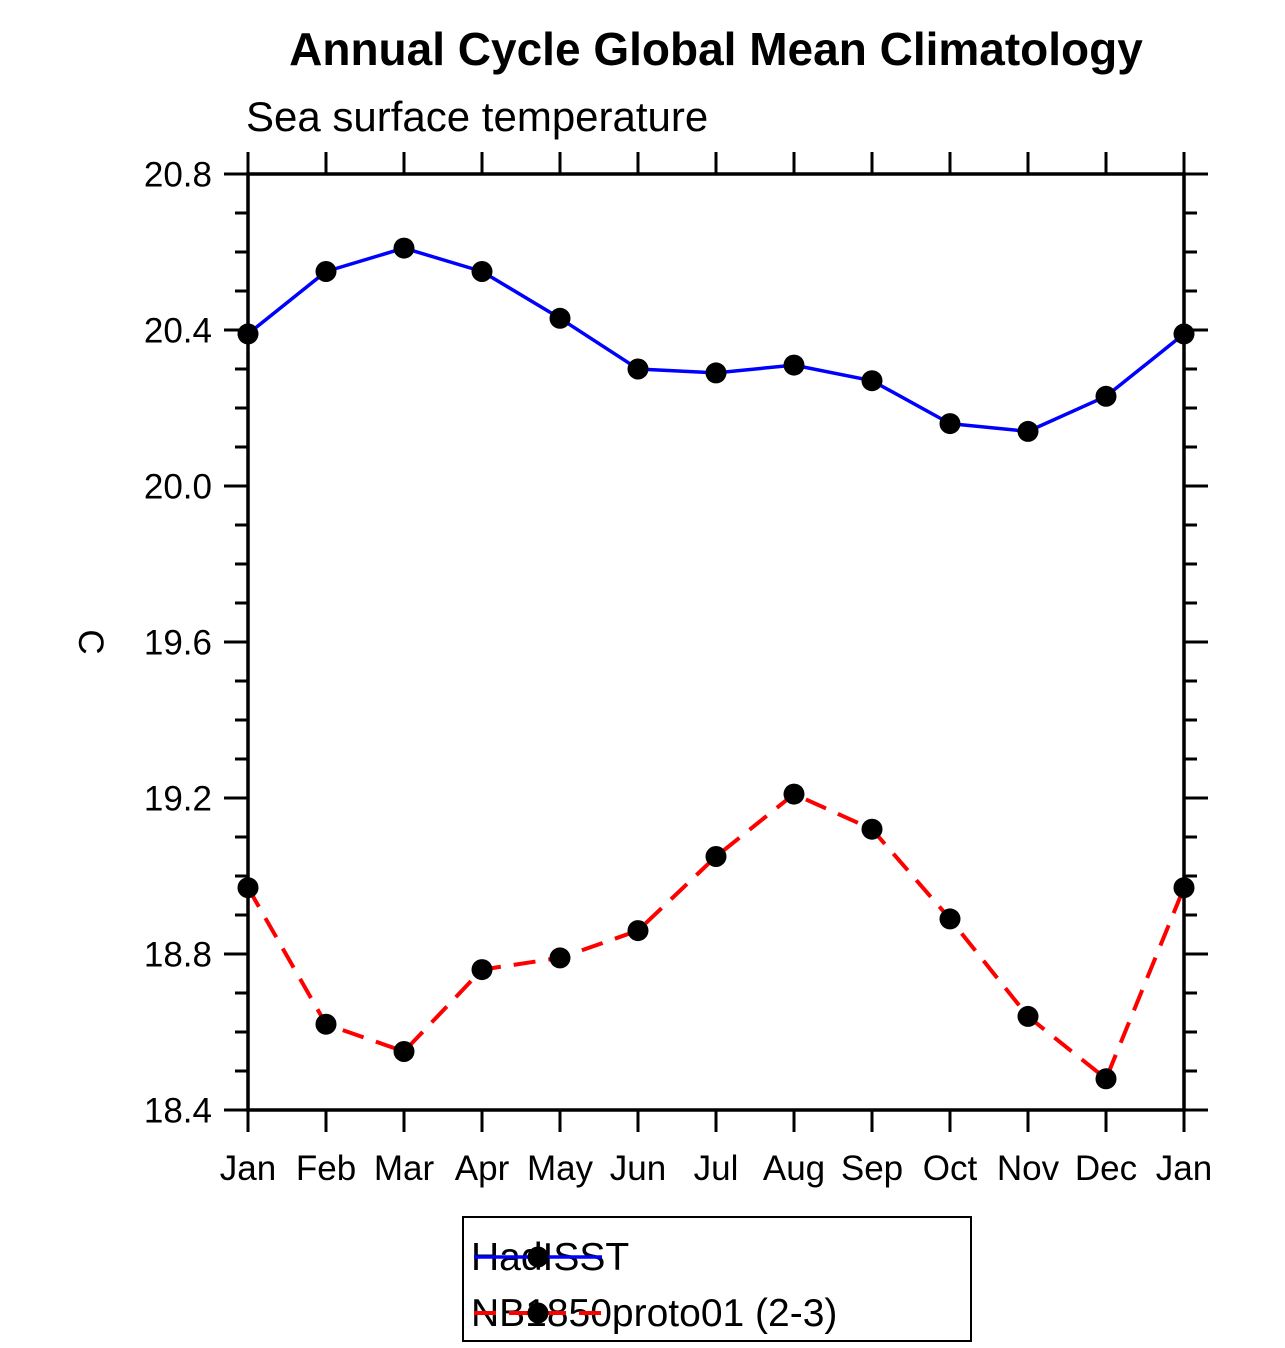 The image size is (1285, 1348). Describe the element at coordinates (178, 331) in the screenshot. I see `y-axis-tick-label: 20.4` at that location.